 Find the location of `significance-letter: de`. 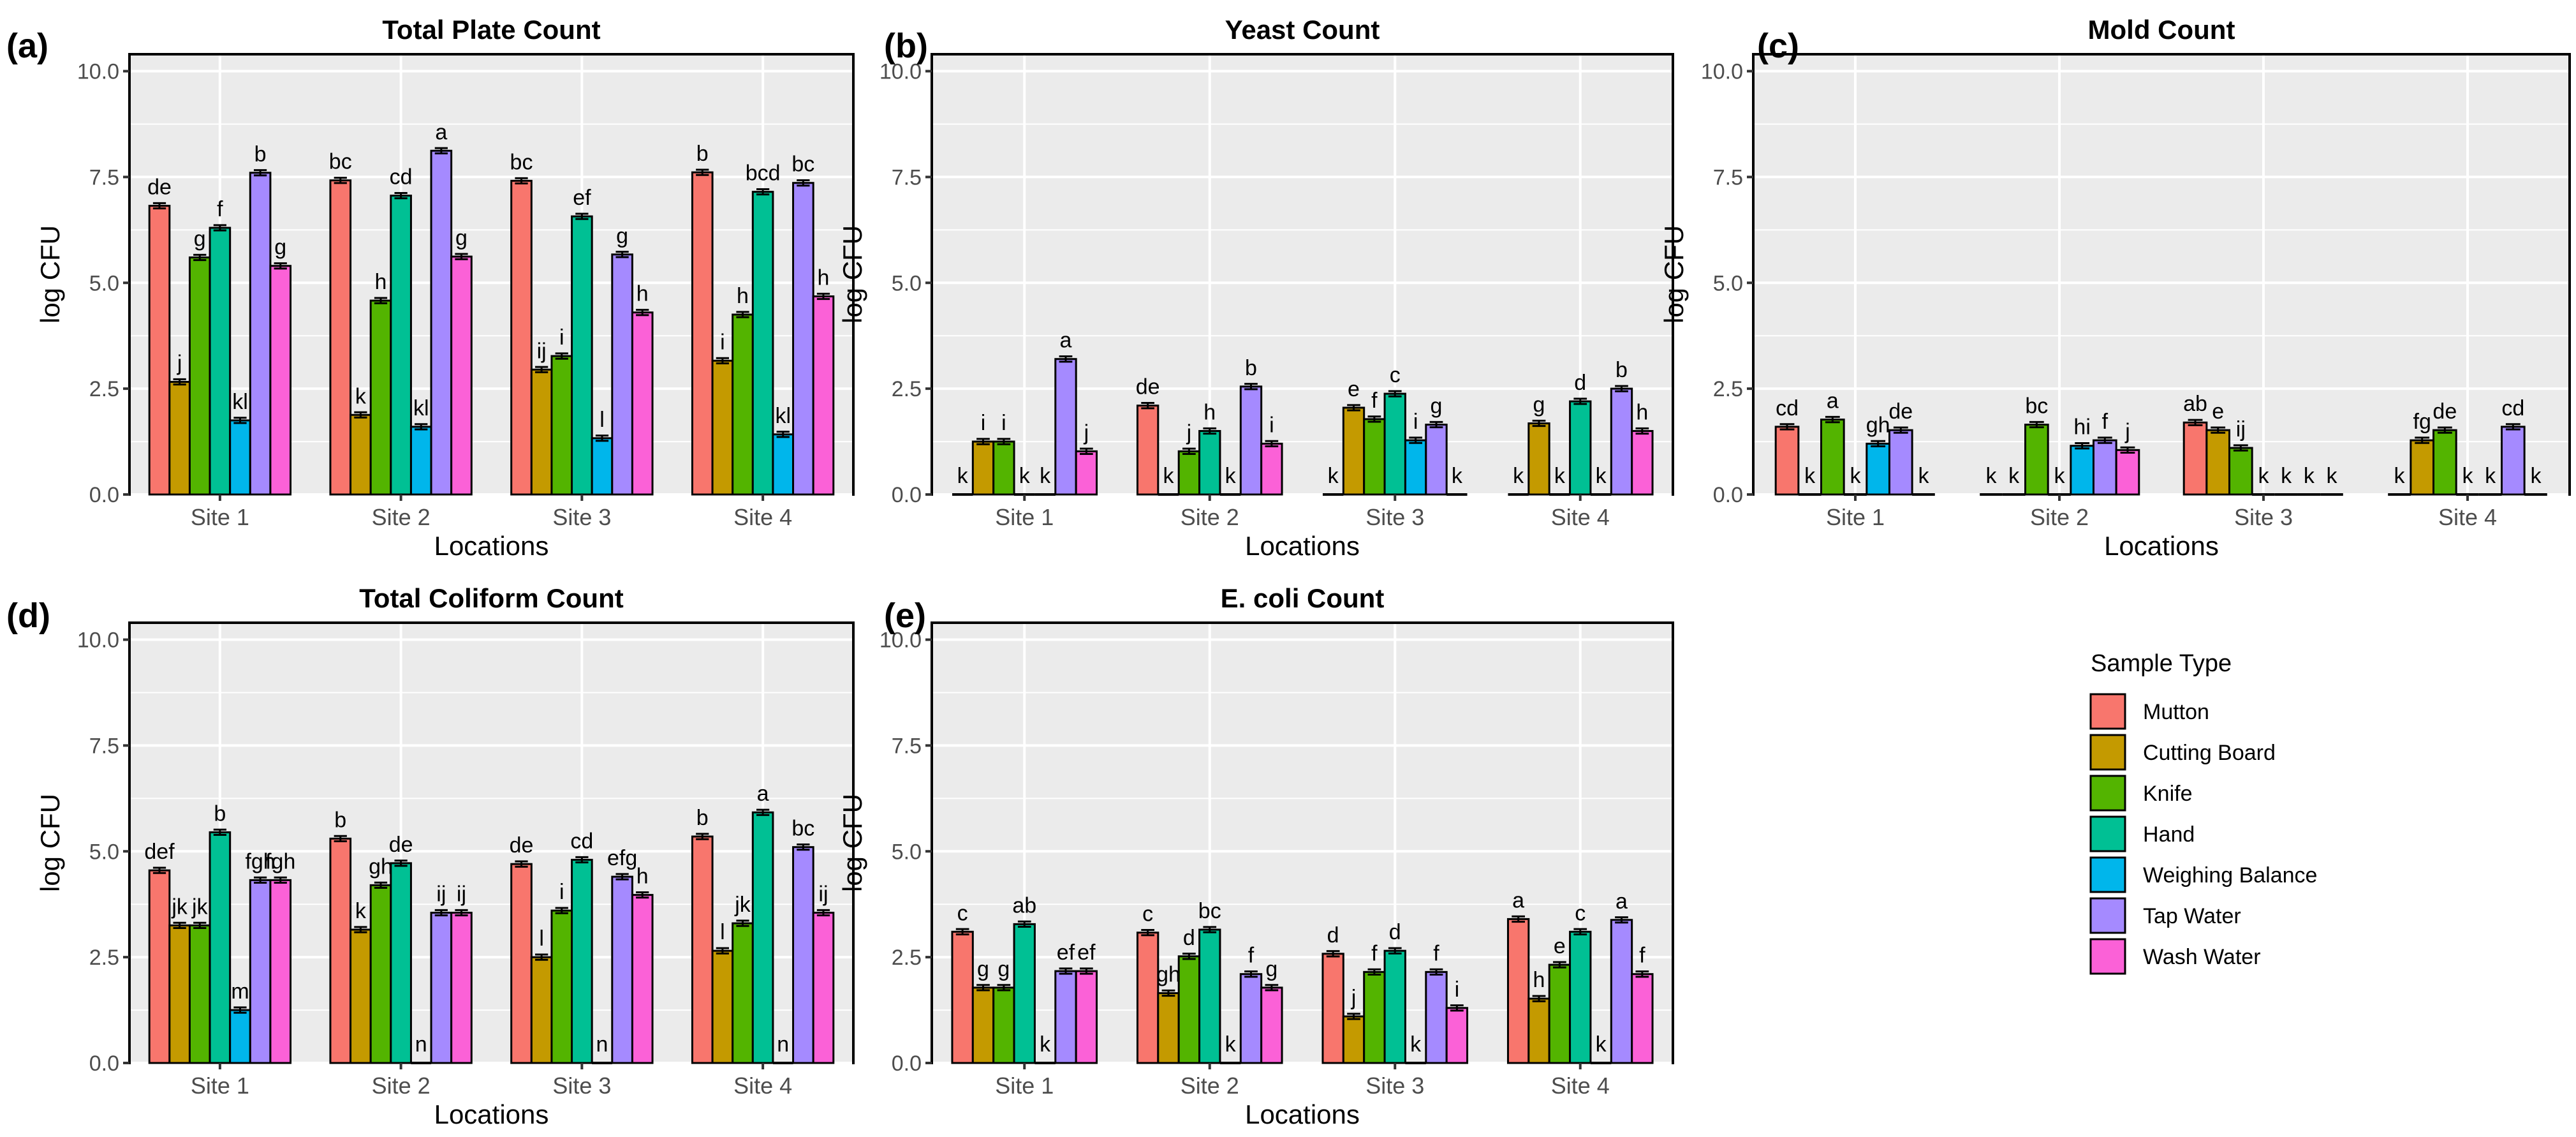

significance-letter: de is located at coordinates (159, 187).